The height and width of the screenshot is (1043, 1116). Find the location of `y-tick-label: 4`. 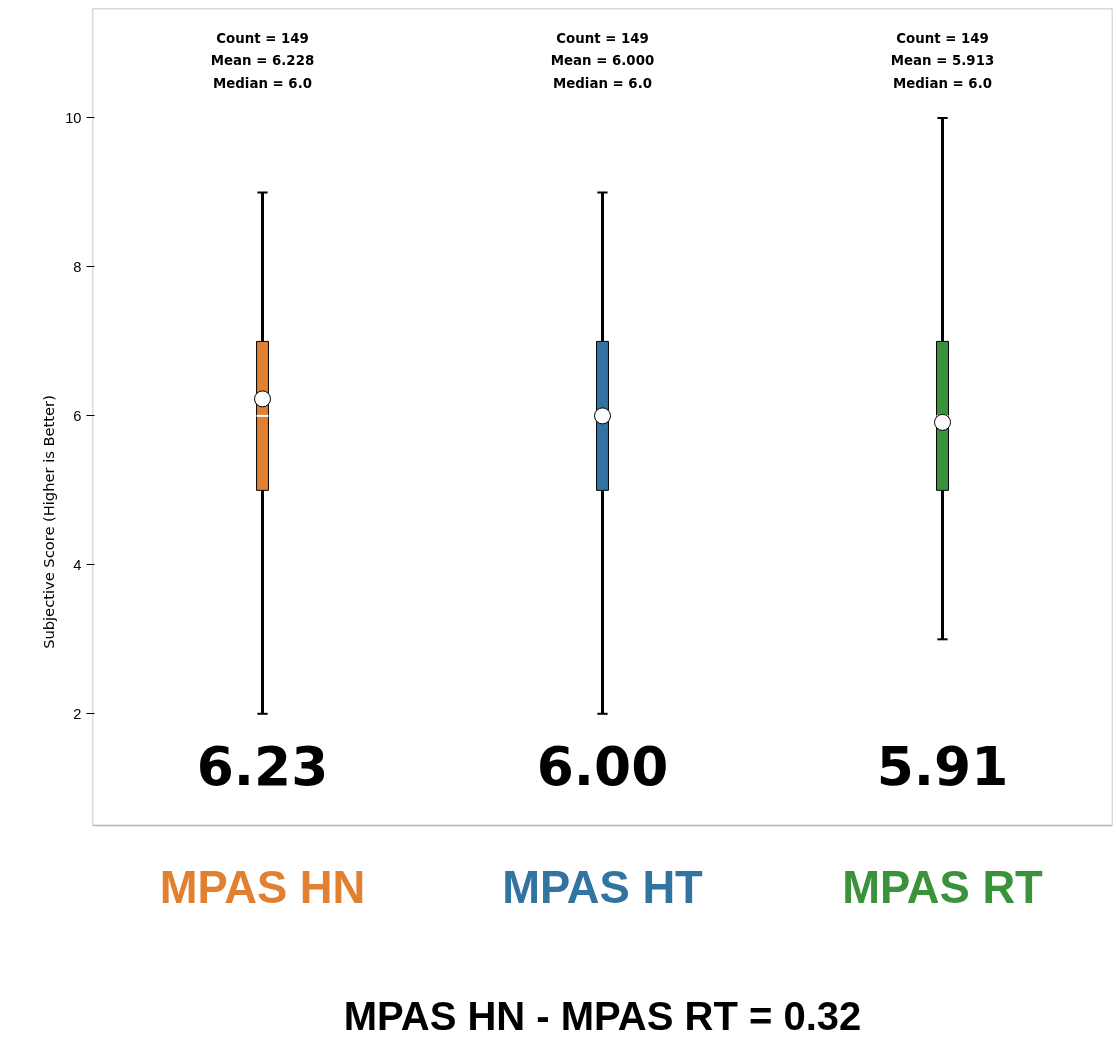

y-tick-label: 4 is located at coordinates (77, 564).